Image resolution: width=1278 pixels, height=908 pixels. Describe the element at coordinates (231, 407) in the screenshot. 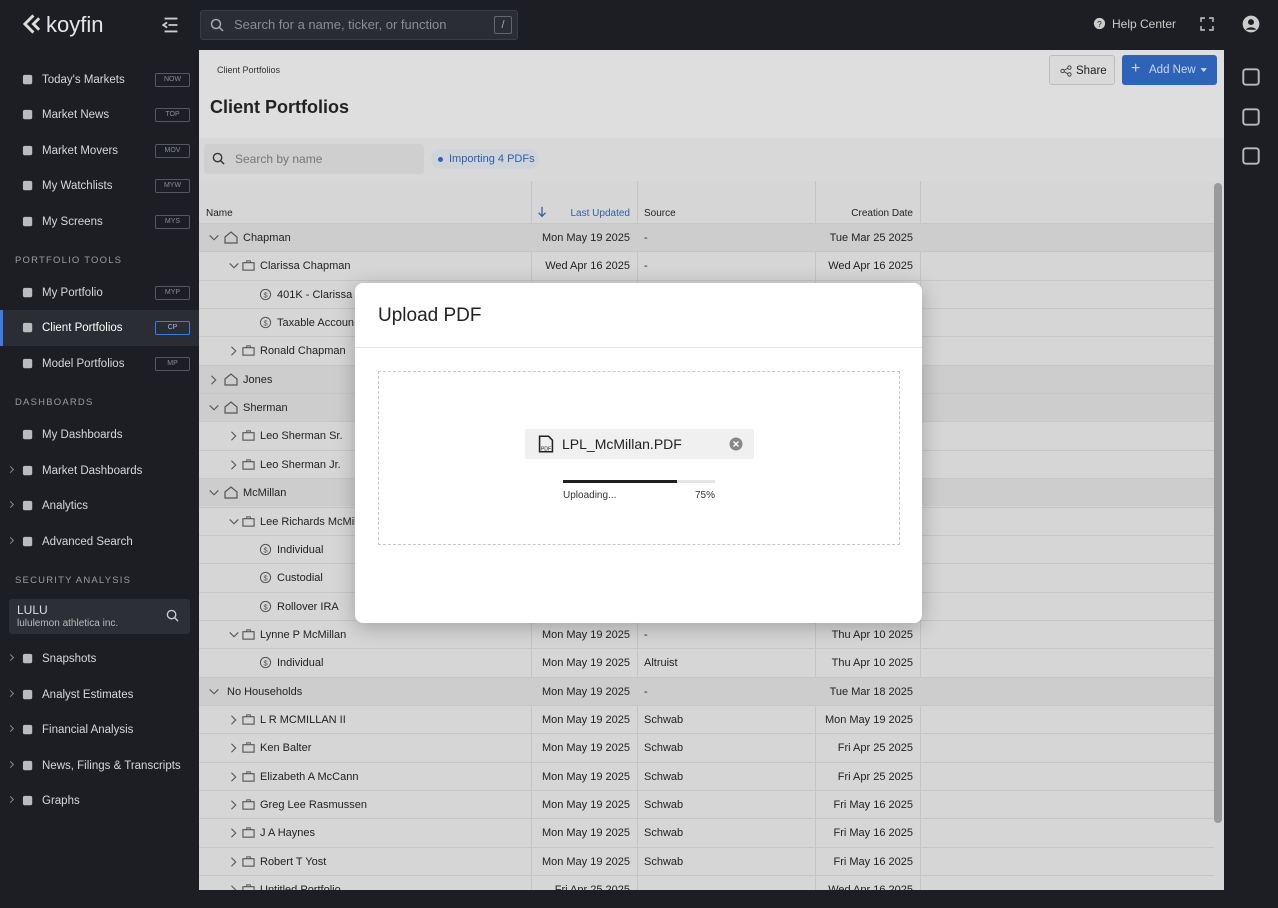

I see `household-icon` at that location.